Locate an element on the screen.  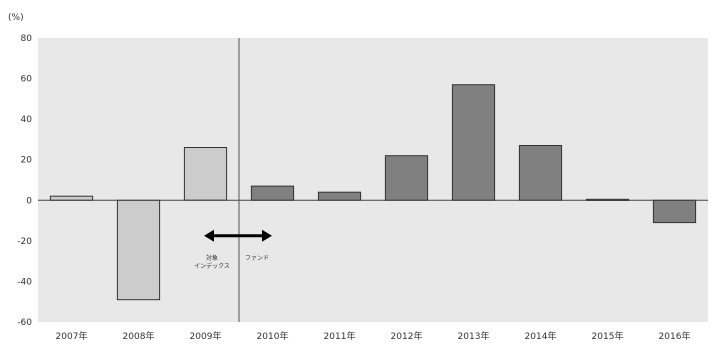
y-tick-label: 80 is located at coordinates (27, 39).